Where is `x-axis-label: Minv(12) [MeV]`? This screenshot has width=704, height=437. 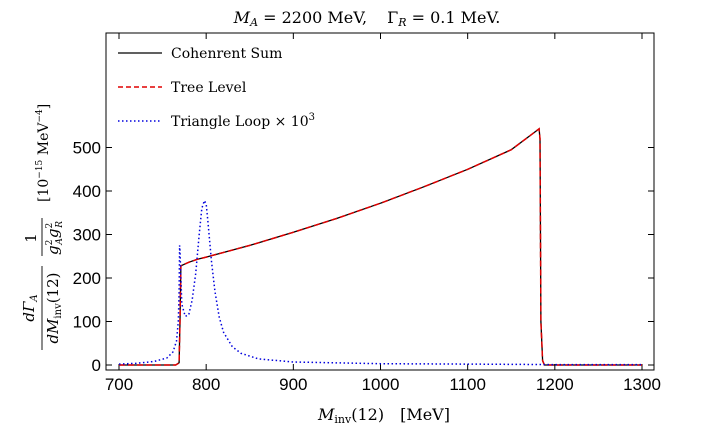 x-axis-label: Minv(12) [MeV] is located at coordinates (383, 415).